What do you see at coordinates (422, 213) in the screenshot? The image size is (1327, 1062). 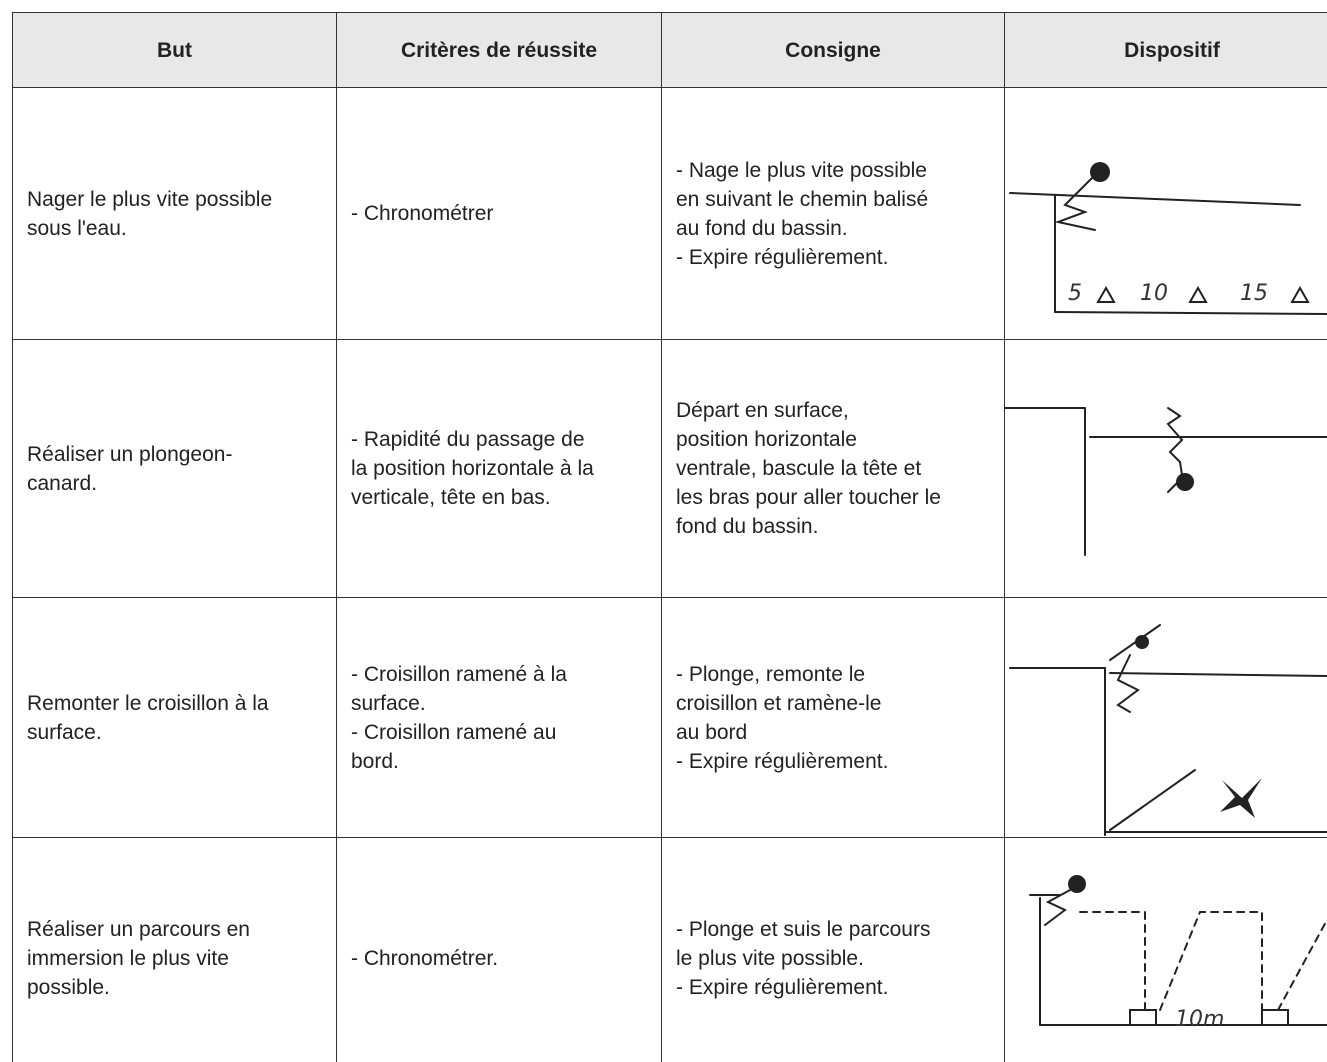 I see `cell-text: - Chronométrer` at bounding box center [422, 213].